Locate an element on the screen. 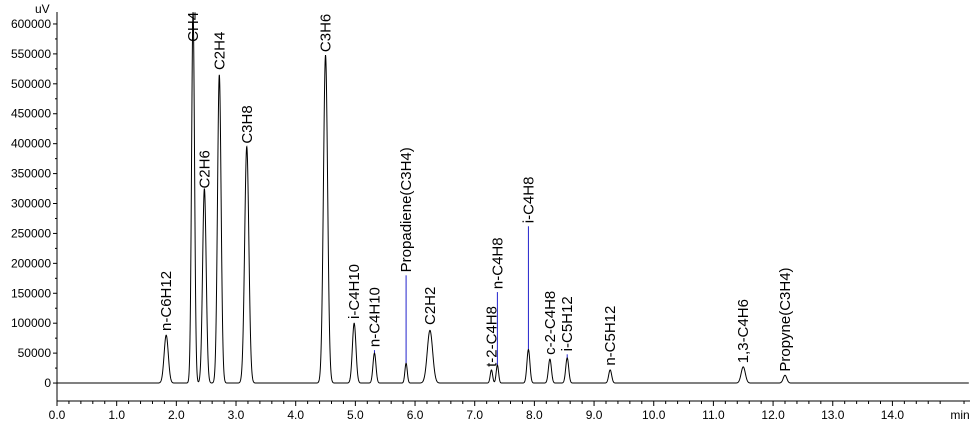 The width and height of the screenshot is (978, 426). x-tick-label: 2.0 is located at coordinates (176, 415).